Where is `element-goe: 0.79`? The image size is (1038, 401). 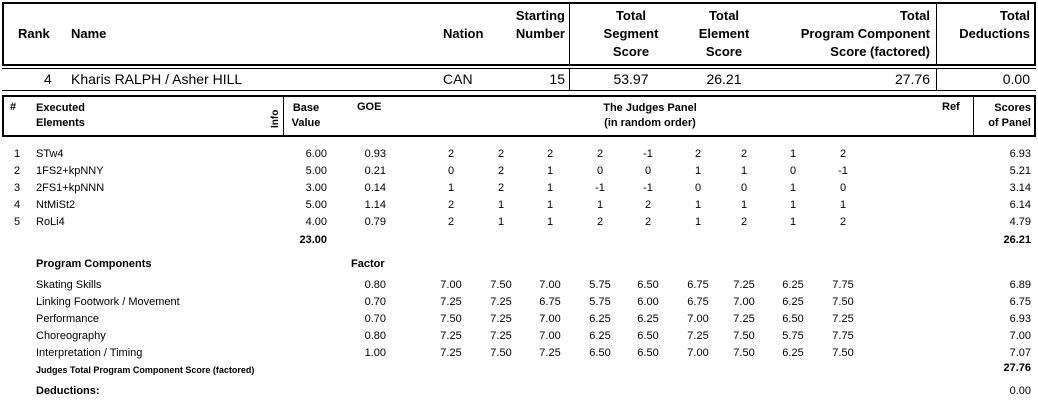 element-goe: 0.79 is located at coordinates (375, 222).